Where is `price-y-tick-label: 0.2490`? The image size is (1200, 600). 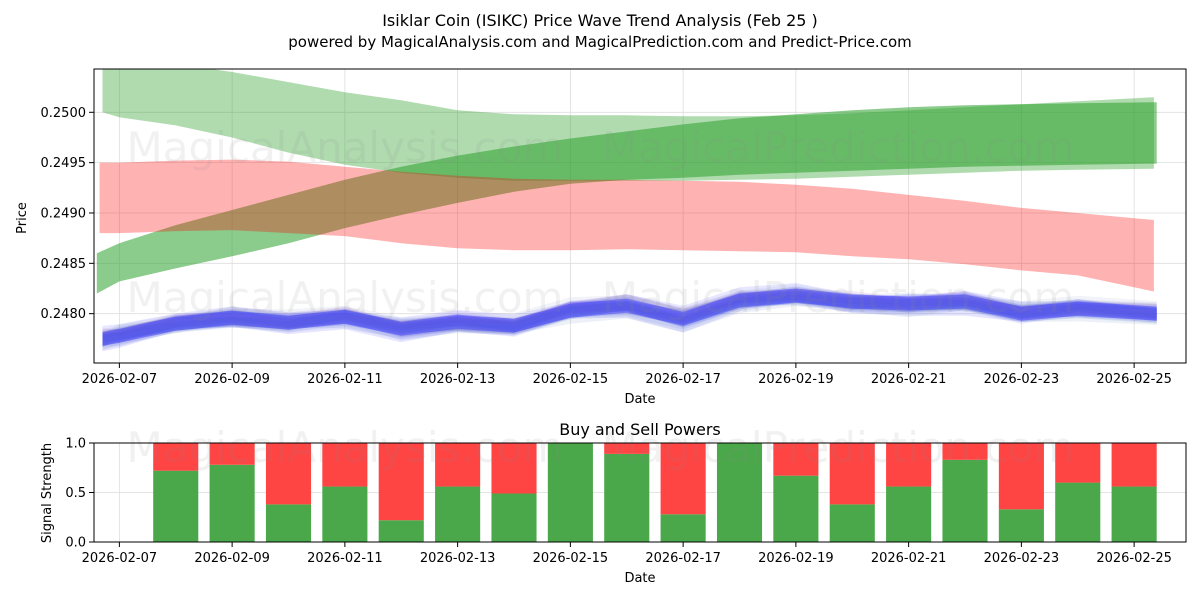
price-y-tick-label: 0.2490 is located at coordinates (64, 213).